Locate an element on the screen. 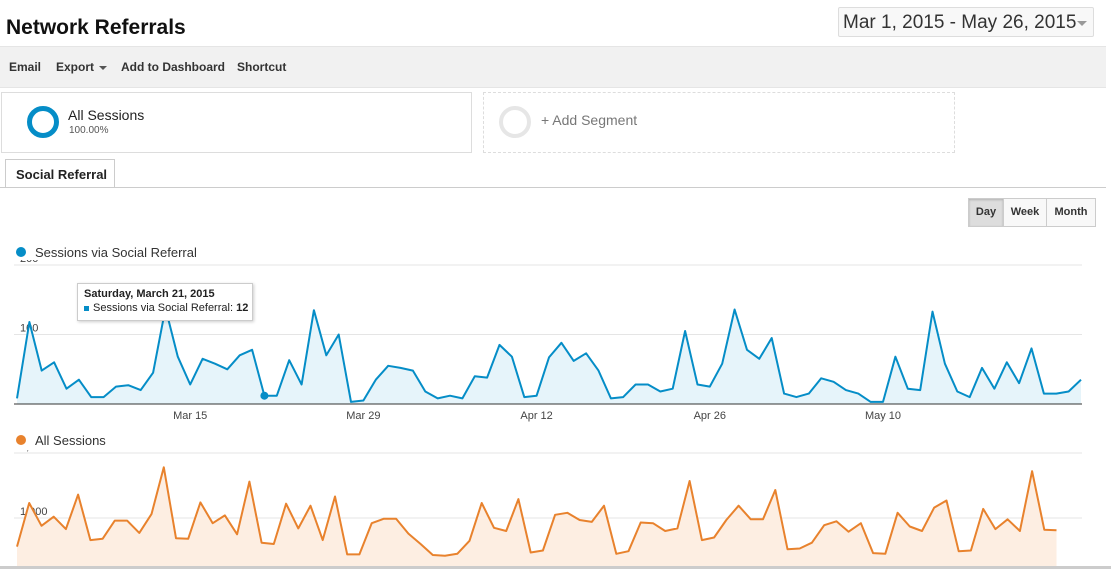  add-to-dashboard-button: Add to Dashboard is located at coordinates (173, 67).